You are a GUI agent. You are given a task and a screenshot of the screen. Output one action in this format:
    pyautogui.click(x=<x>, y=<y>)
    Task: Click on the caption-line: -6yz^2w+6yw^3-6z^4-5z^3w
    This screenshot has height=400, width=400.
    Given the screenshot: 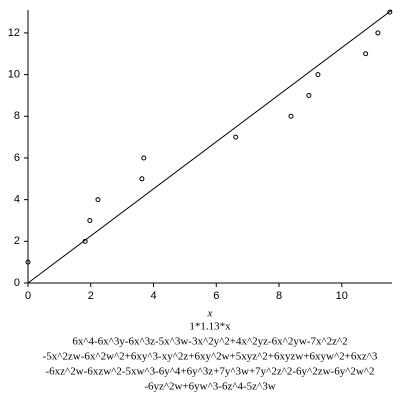 What is the action you would take?
    pyautogui.click(x=209, y=387)
    